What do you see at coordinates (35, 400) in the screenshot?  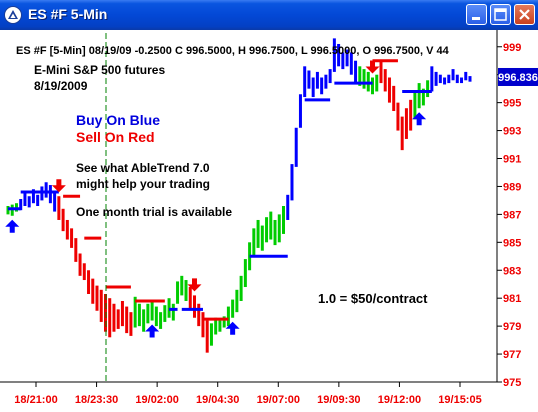 I see `x-tick-label: 18/21:00` at bounding box center [35, 400].